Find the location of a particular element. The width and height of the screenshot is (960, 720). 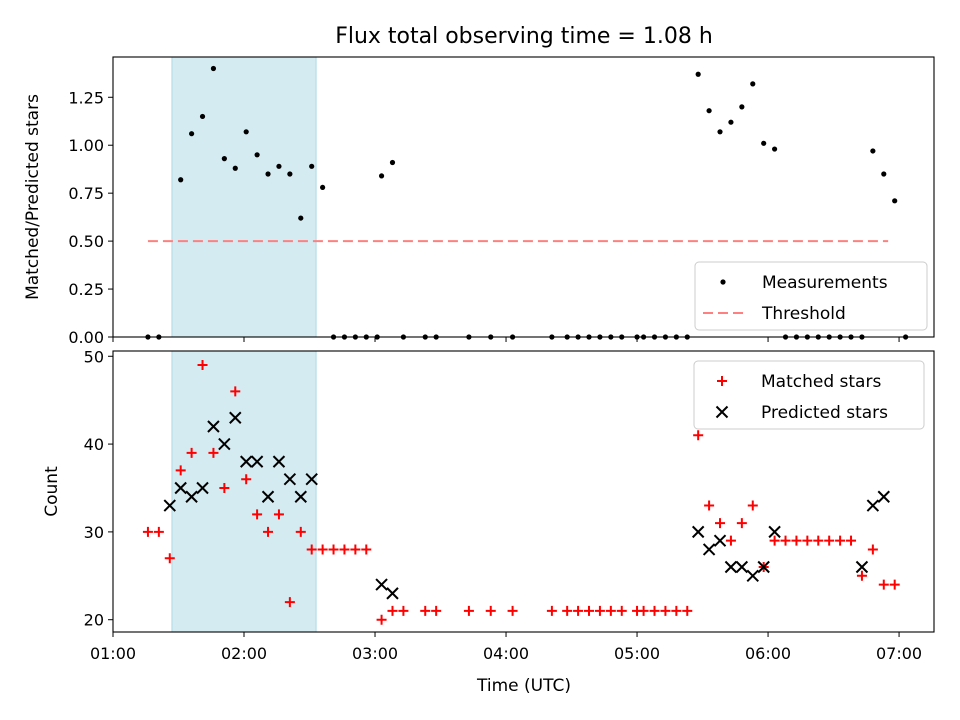

y-tick-label: 0.25 is located at coordinates (86, 289).